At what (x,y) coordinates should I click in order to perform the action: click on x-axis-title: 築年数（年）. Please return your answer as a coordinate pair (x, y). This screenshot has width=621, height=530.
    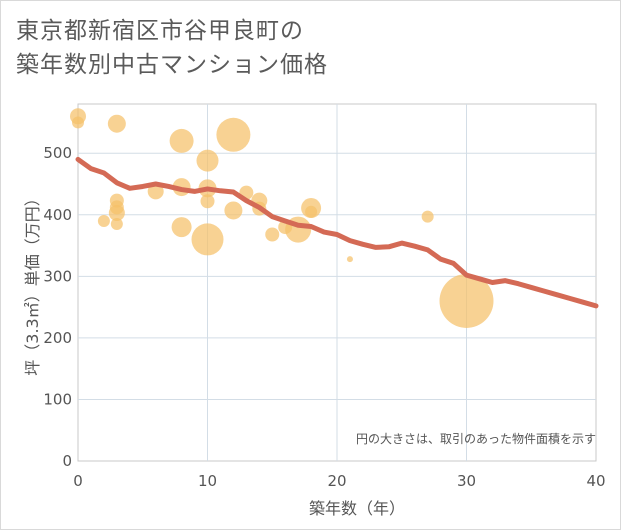
    Looking at the image, I should click on (357, 508).